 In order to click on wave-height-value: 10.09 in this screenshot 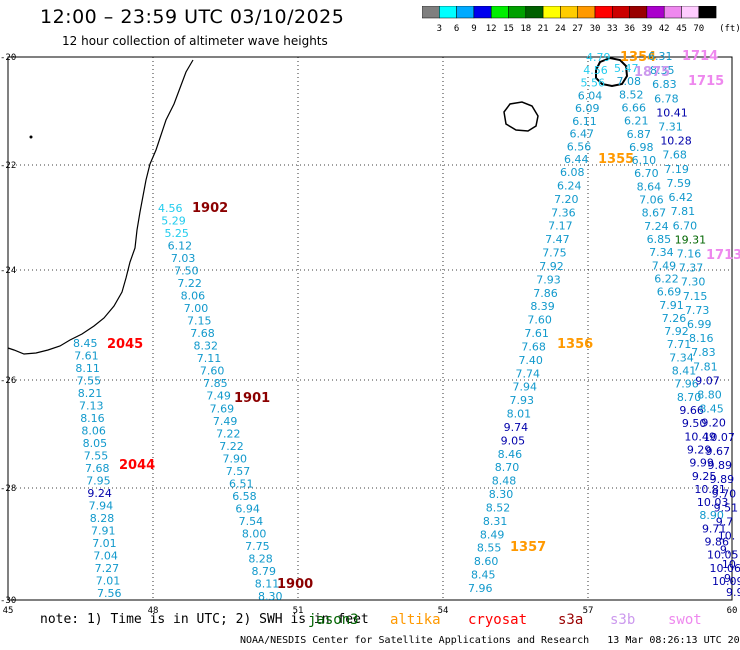, I will do `click(726, 581)`.